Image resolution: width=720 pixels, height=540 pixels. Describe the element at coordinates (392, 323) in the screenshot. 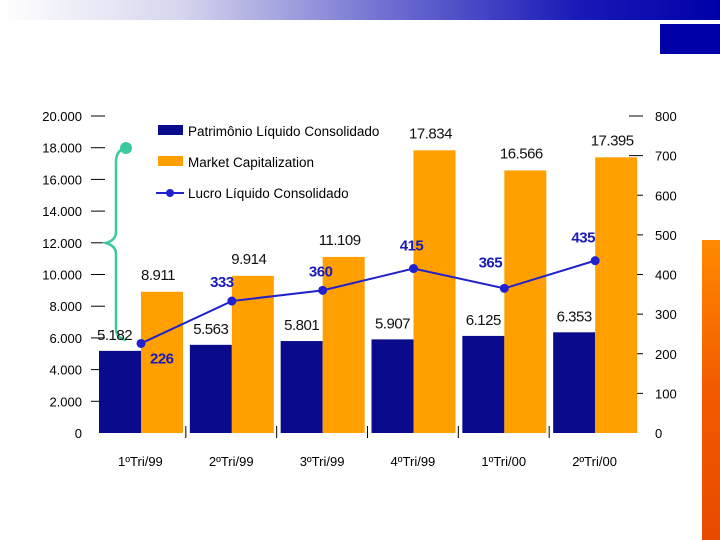

I see `equity-value-label: 5.907` at that location.